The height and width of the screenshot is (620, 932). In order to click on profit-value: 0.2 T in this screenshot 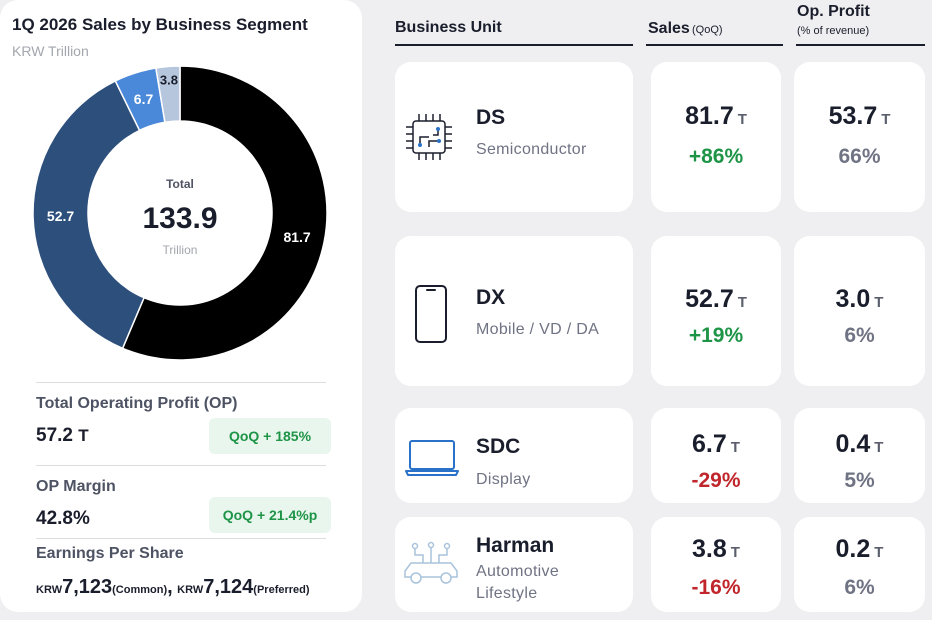, I will do `click(859, 549)`.